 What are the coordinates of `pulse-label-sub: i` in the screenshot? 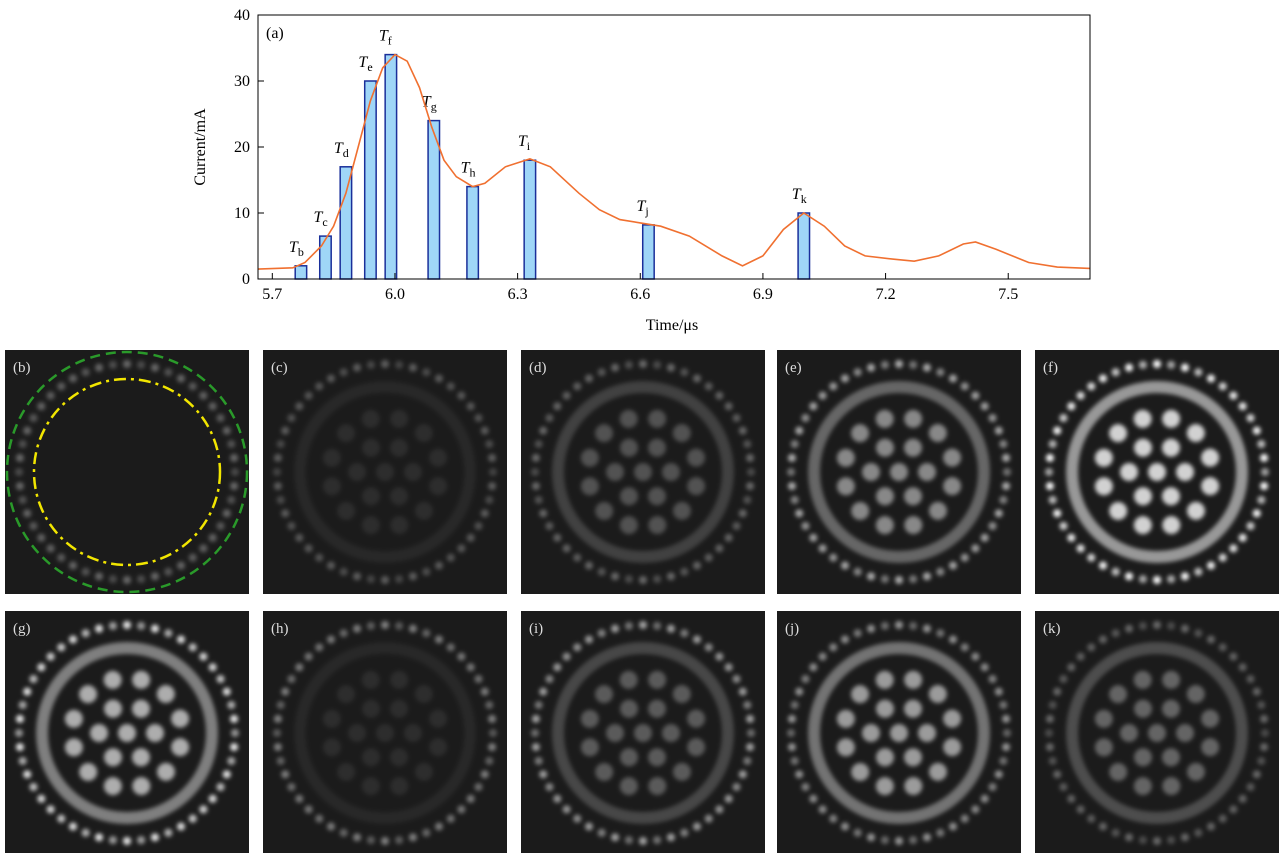 It's located at (529, 146).